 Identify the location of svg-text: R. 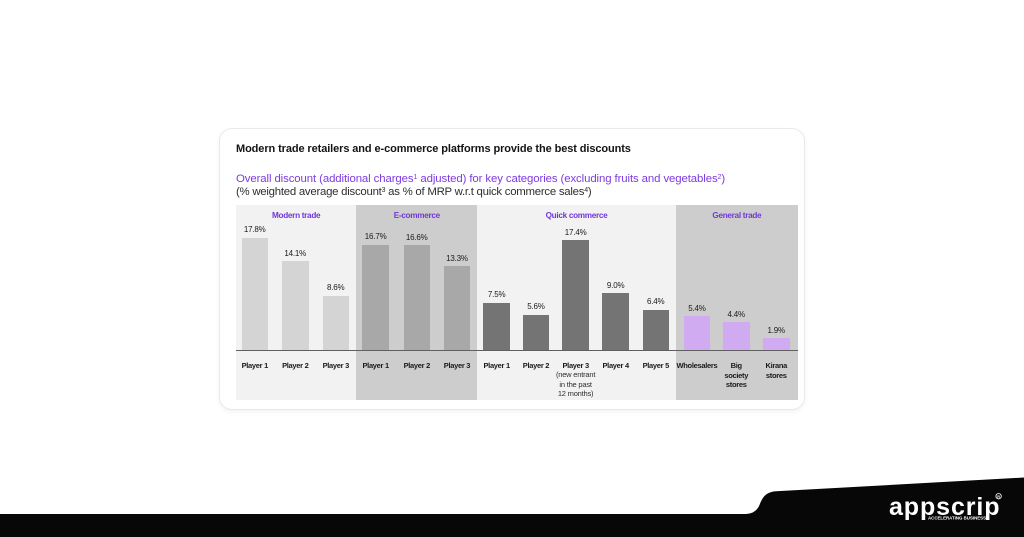
(998, 497).